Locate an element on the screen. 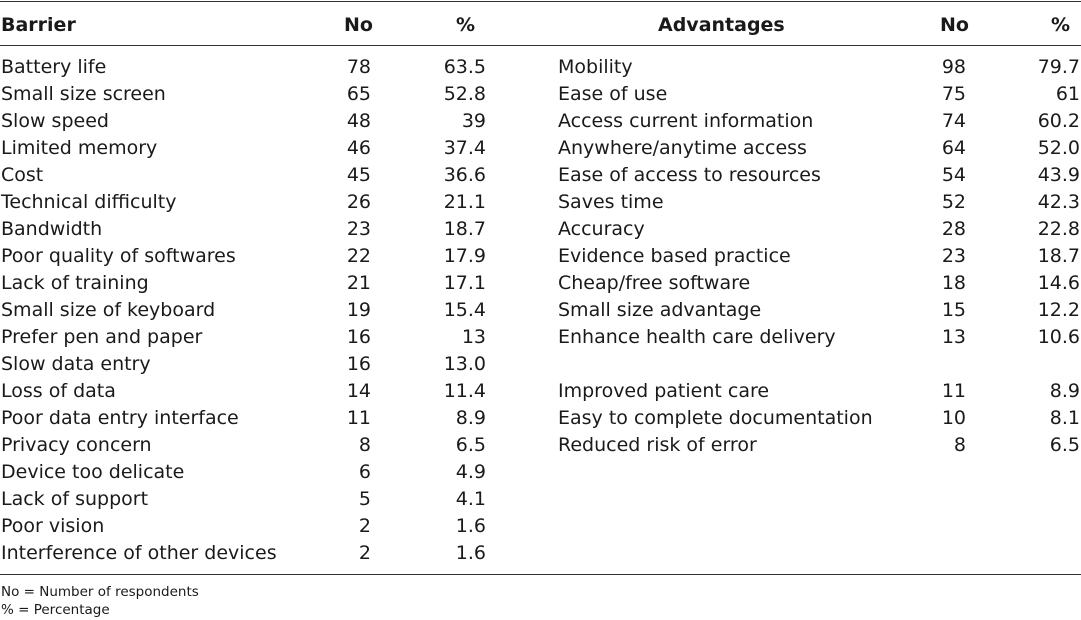 The image size is (1081, 620). row-count: 78 is located at coordinates (358, 67).